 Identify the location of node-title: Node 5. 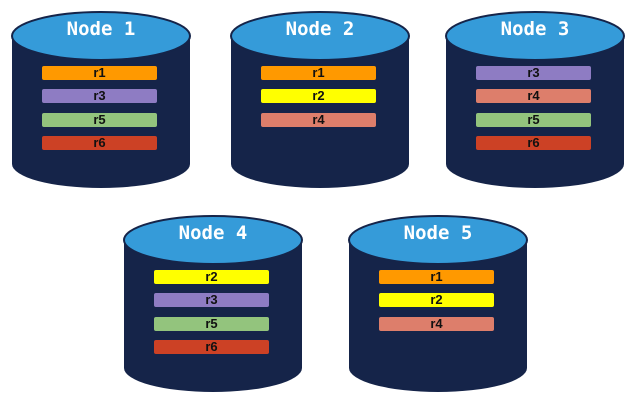
(438, 233).